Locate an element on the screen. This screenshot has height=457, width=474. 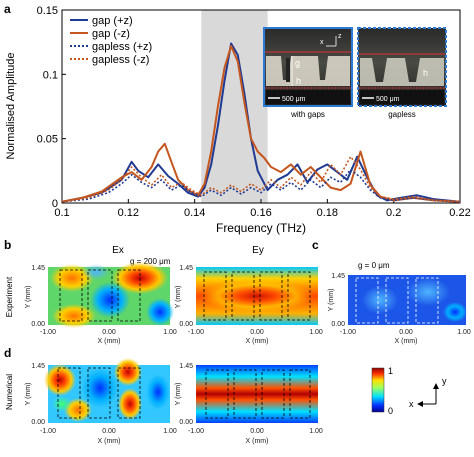
map-b-ey is located at coordinates (257, 296).